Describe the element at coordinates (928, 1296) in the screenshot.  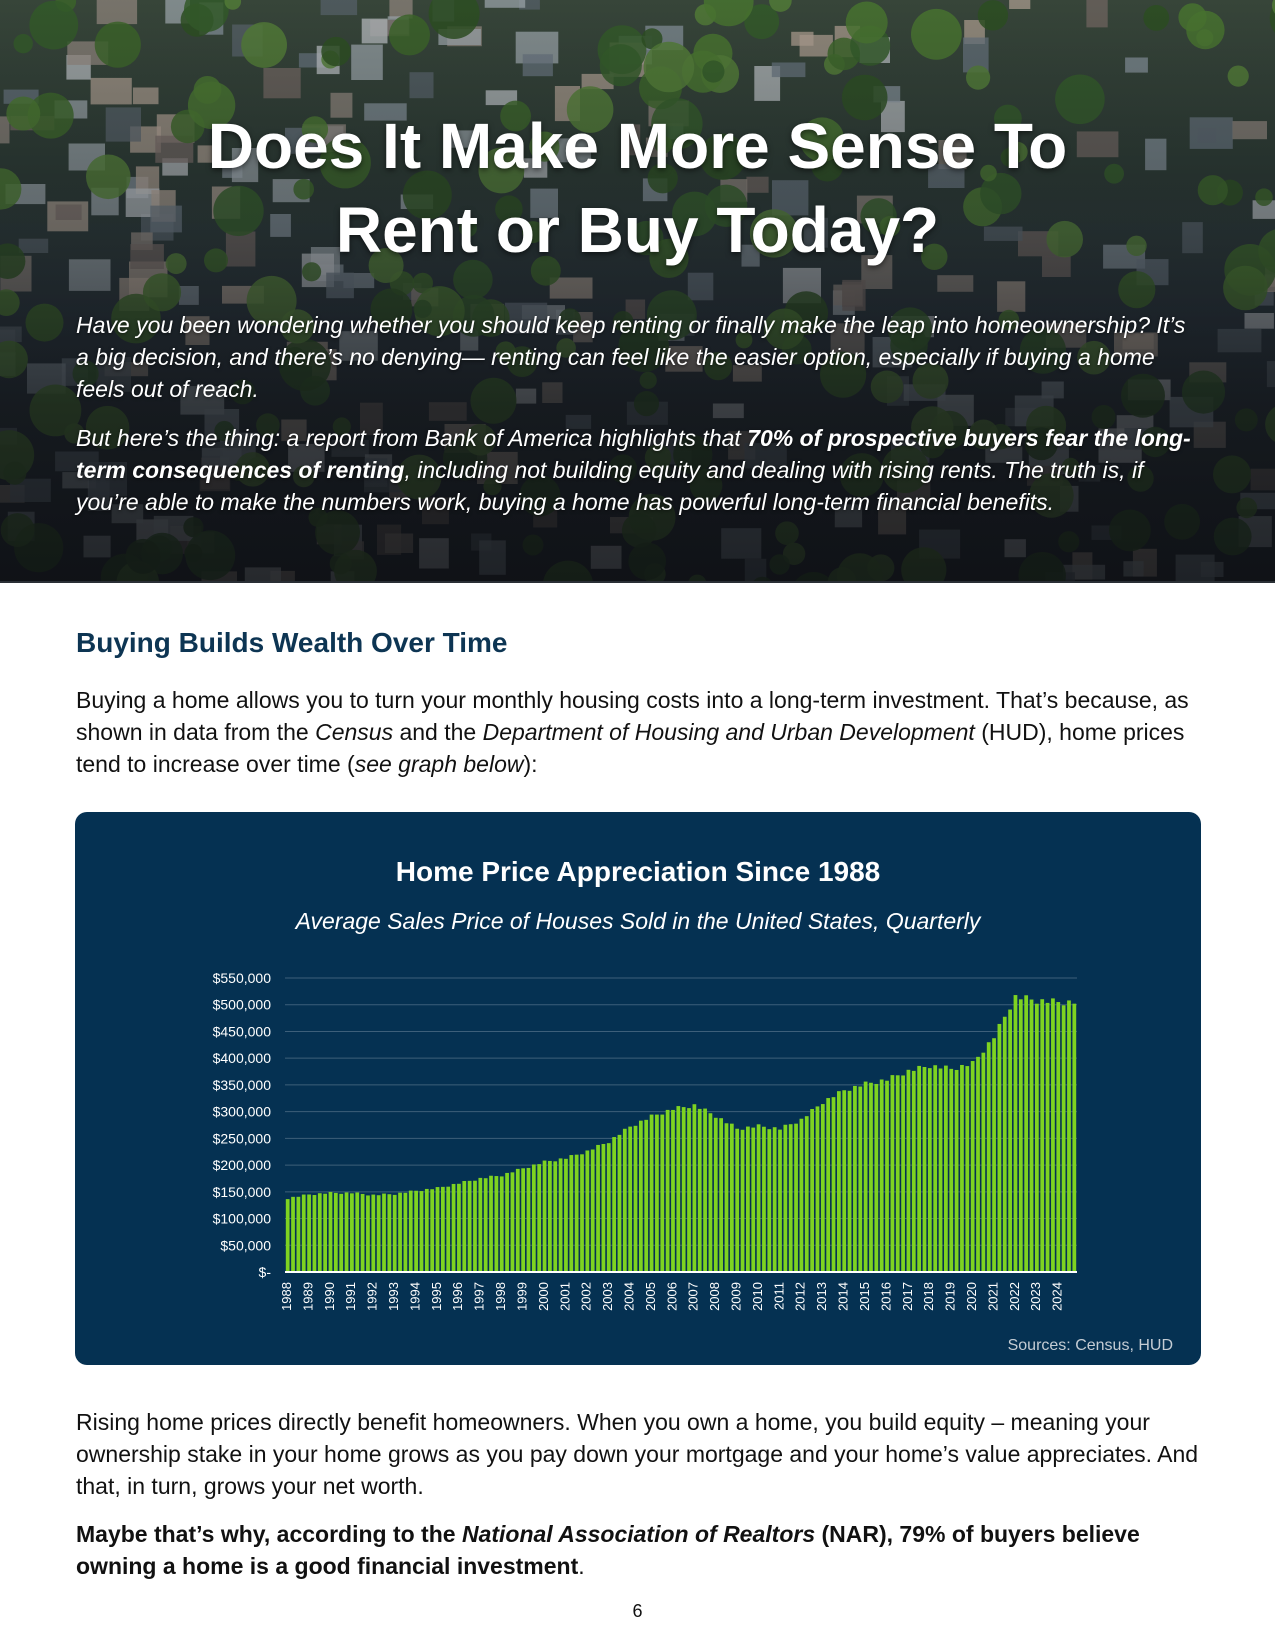
I see `x-tick-label: 2018` at that location.